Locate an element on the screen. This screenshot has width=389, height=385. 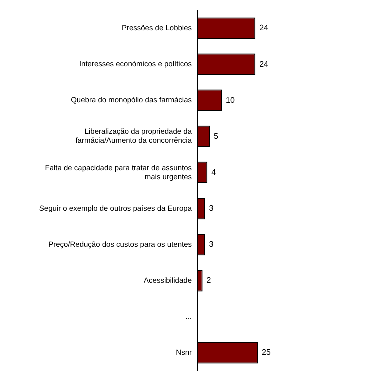
data-label: 10 is located at coordinates (231, 100).